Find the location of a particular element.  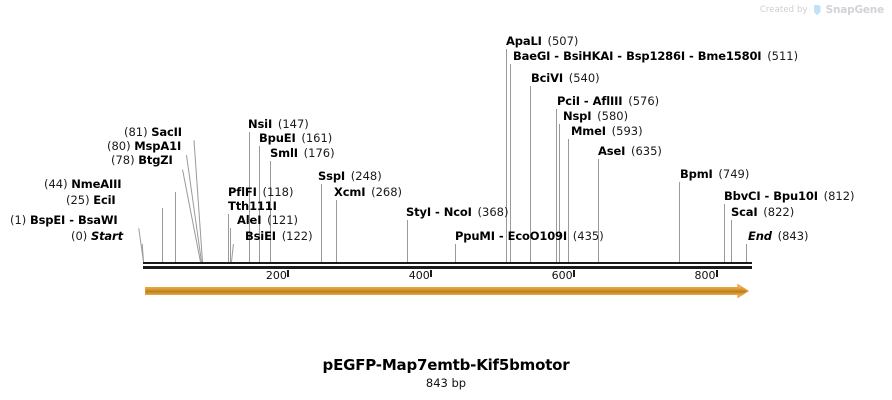

ruler-label-200: 200 is located at coordinates (276, 275).